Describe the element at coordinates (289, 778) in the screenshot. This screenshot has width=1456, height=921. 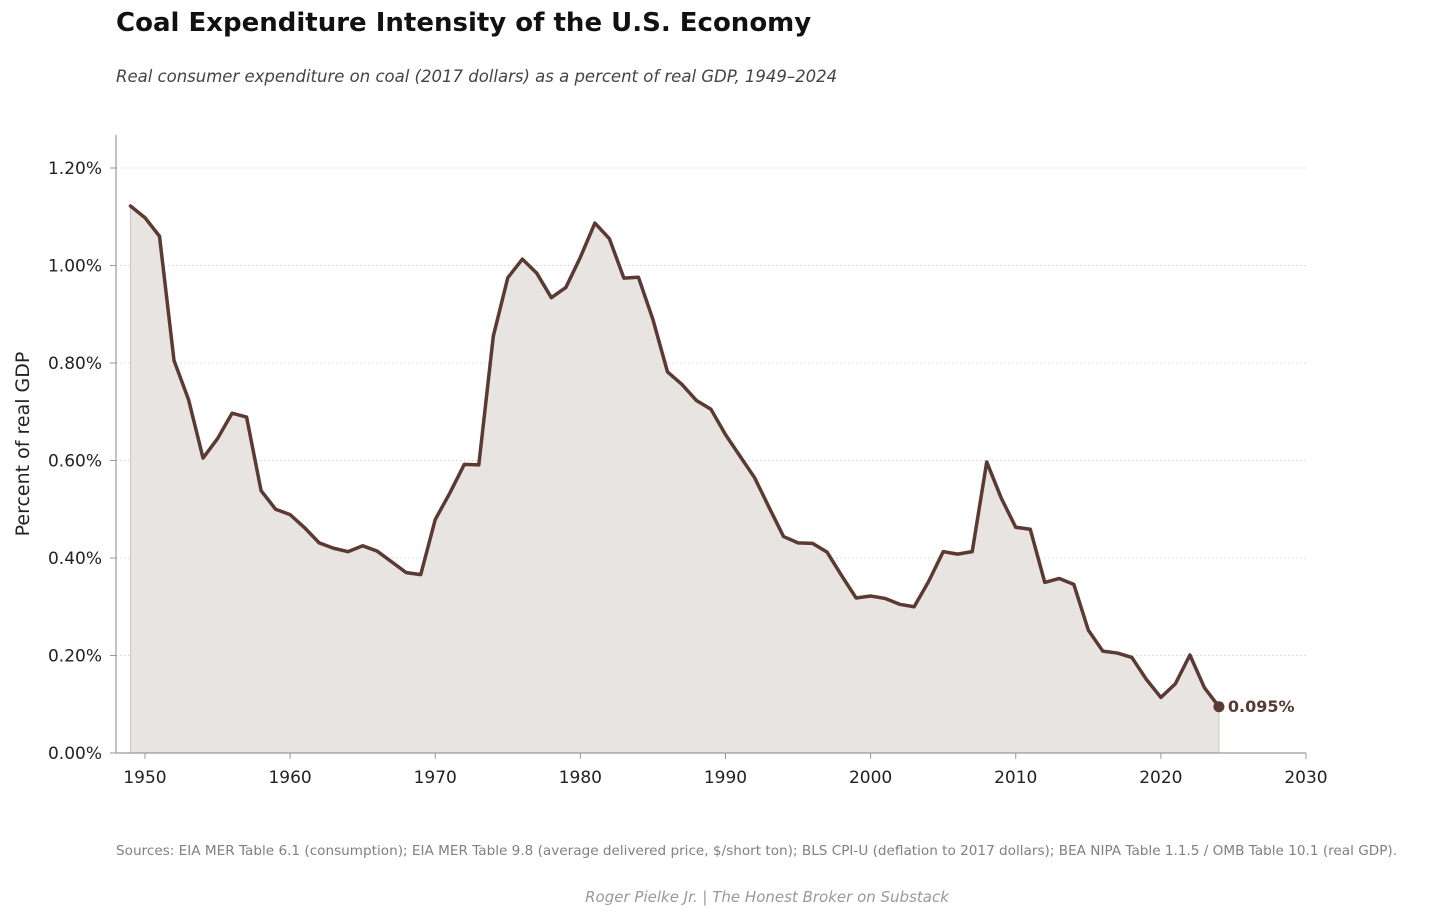
I see `x-tick-label: 1960` at that location.